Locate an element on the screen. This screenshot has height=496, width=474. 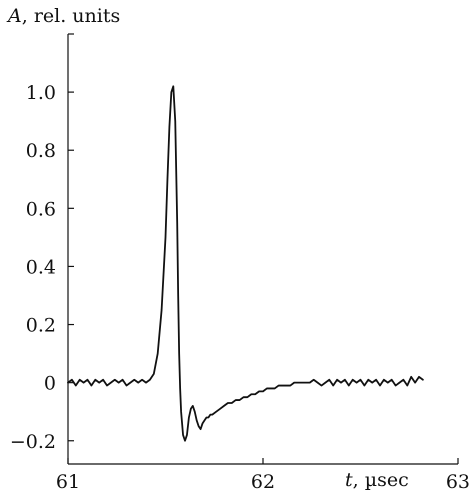
svg-text: A, rel. units is located at coordinates (63, 16).